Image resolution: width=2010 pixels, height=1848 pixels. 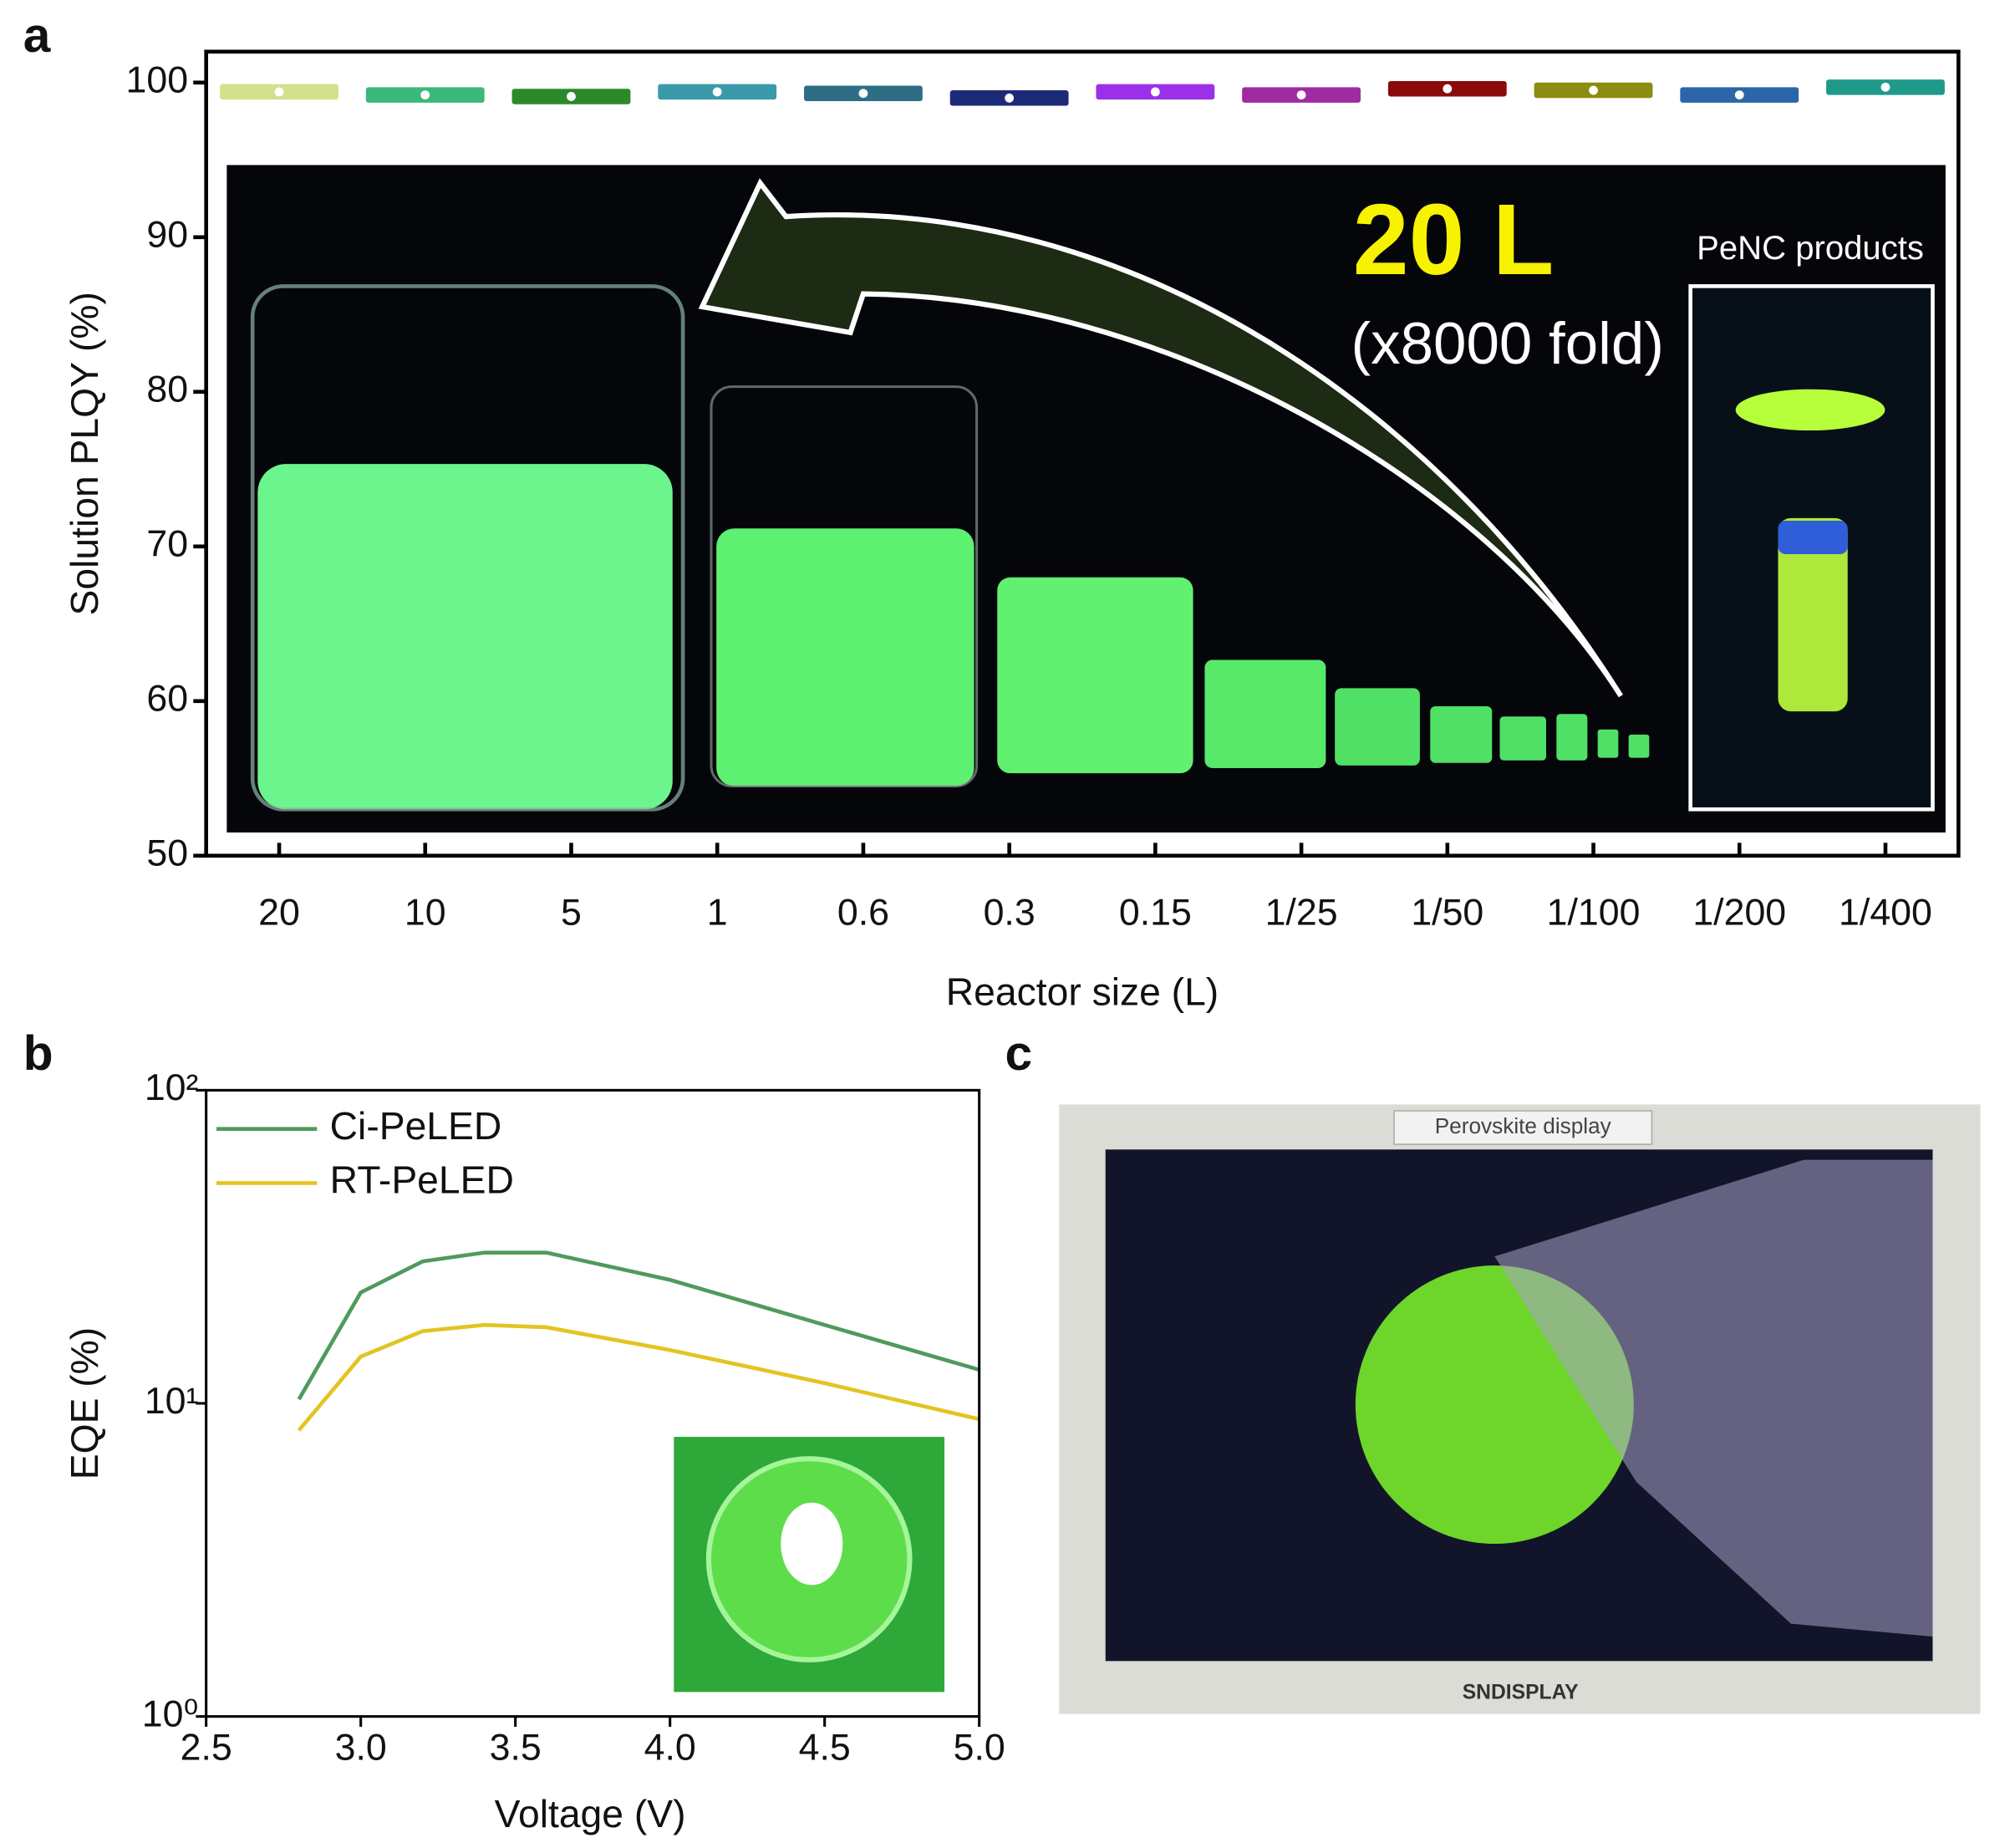 What do you see at coordinates (1521, 1692) in the screenshot?
I see `display-brand: SNDISPLAY` at bounding box center [1521, 1692].